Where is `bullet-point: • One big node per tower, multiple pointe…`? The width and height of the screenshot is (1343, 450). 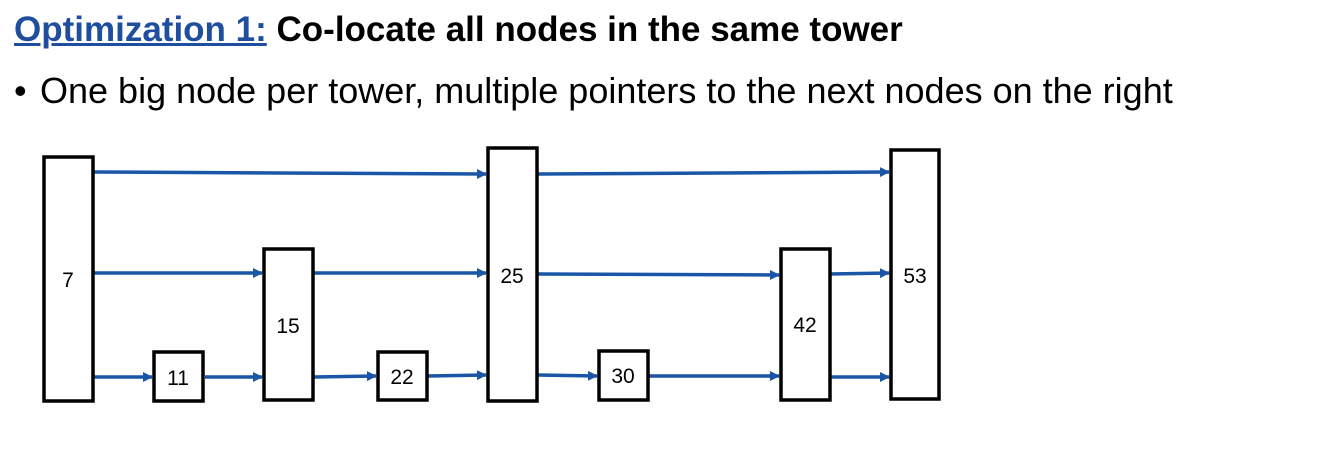
bullet-point: • One big node per tower, multiple pointe… is located at coordinates (593, 91).